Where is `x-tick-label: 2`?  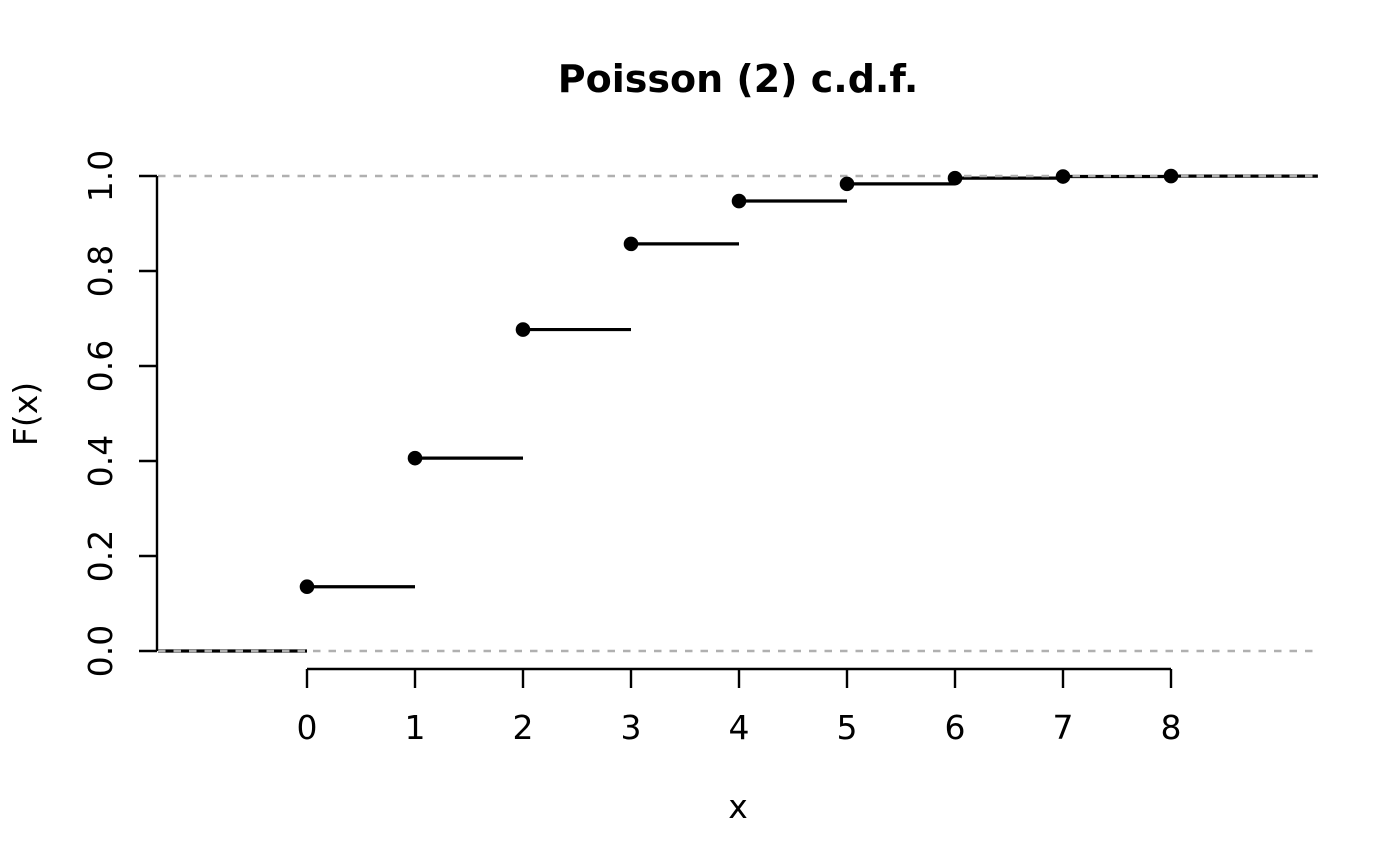 x-tick-label: 2 is located at coordinates (523, 727).